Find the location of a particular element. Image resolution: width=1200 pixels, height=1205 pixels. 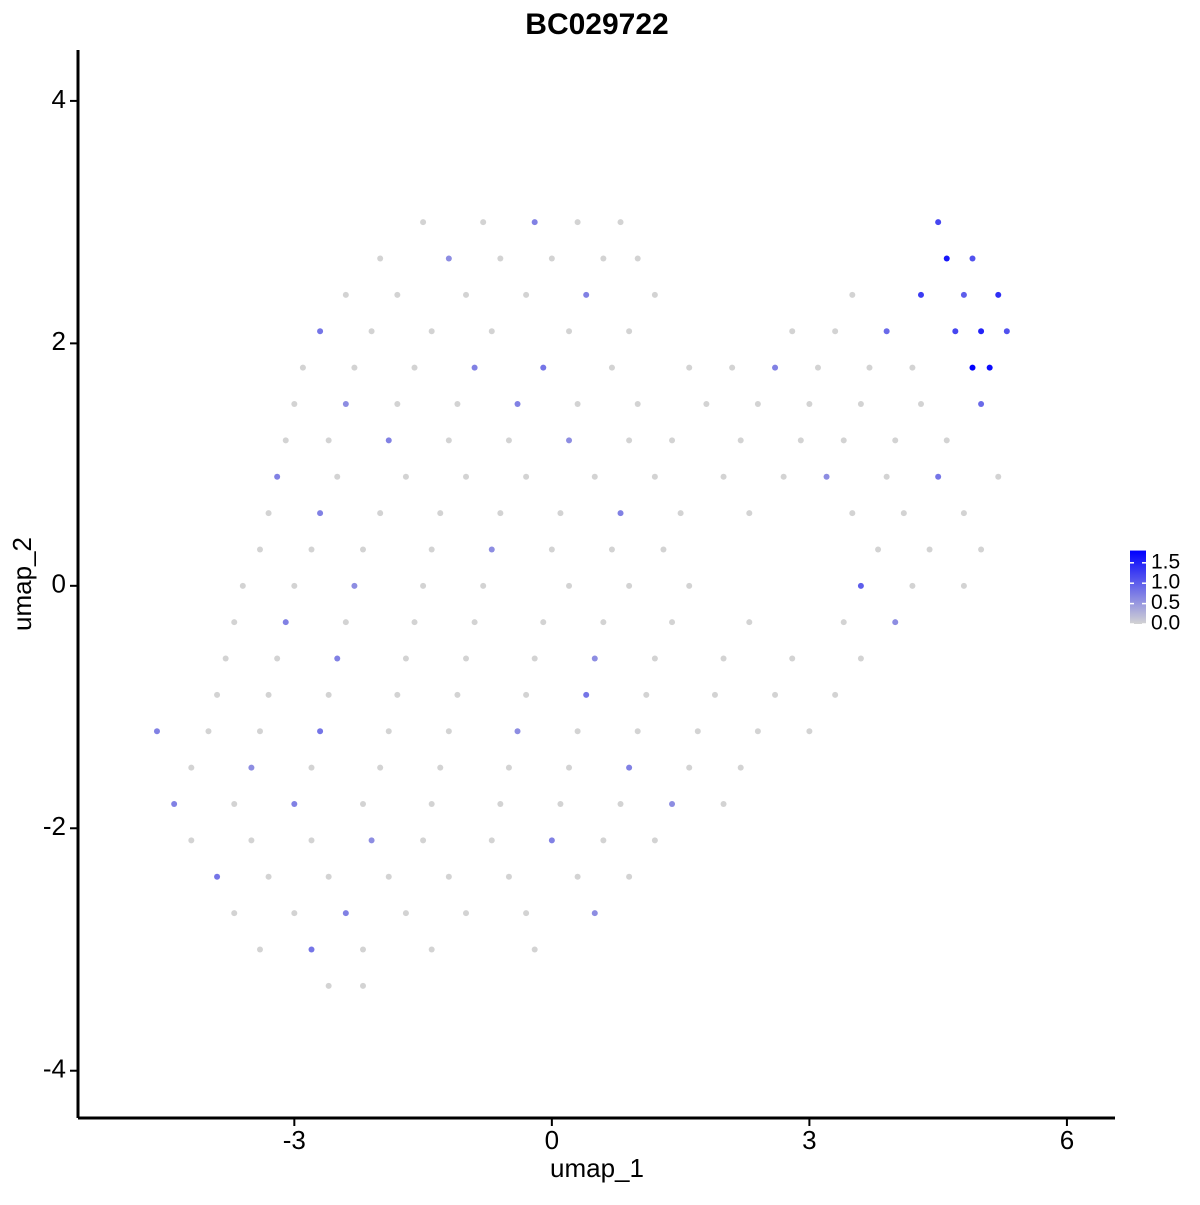

chart-title: BC029722 is located at coordinates (596, 24).